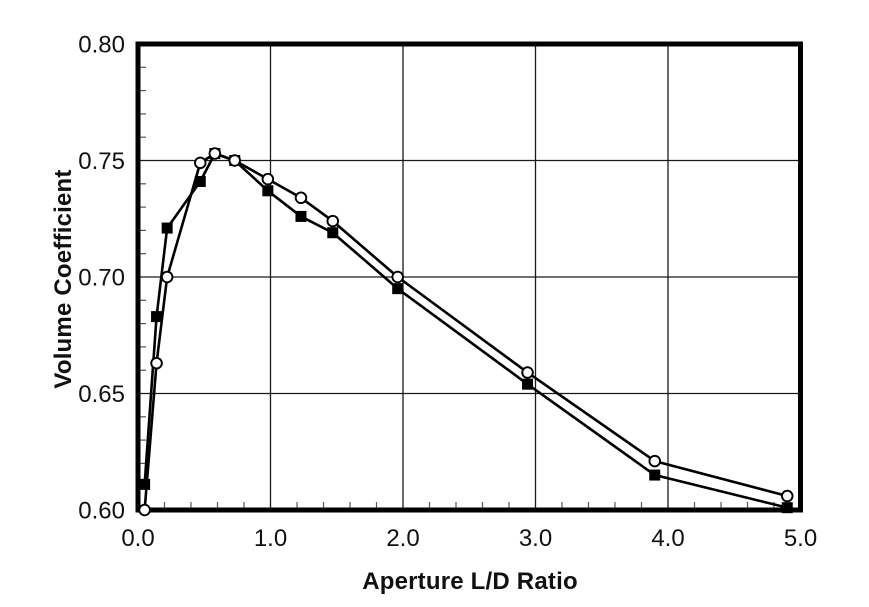 The height and width of the screenshot is (607, 869). I want to click on x-tick-label: 3.0, so click(535, 538).